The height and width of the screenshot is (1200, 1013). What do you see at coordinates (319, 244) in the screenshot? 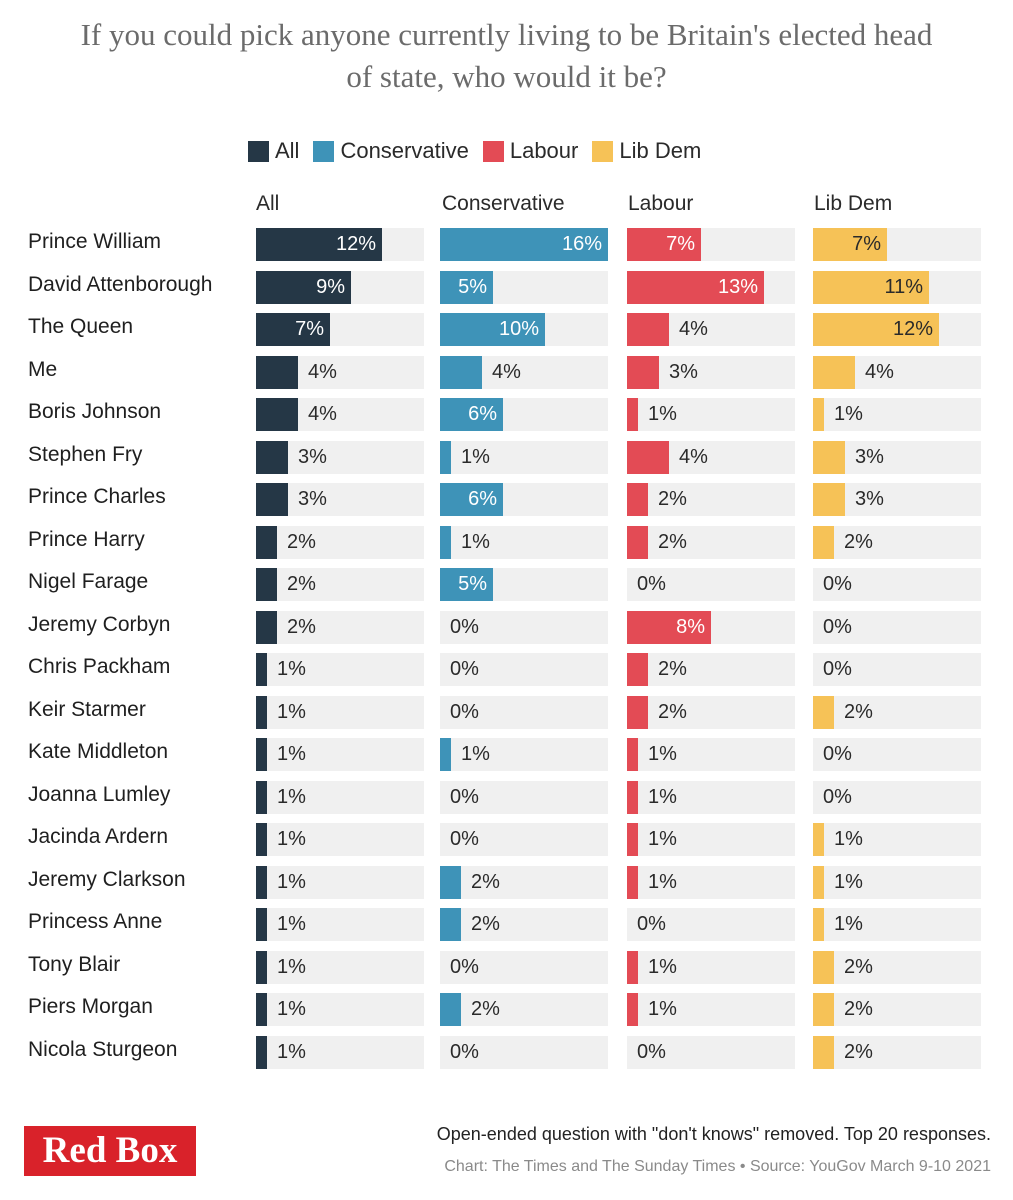
I see `bar-all-prince-william` at bounding box center [319, 244].